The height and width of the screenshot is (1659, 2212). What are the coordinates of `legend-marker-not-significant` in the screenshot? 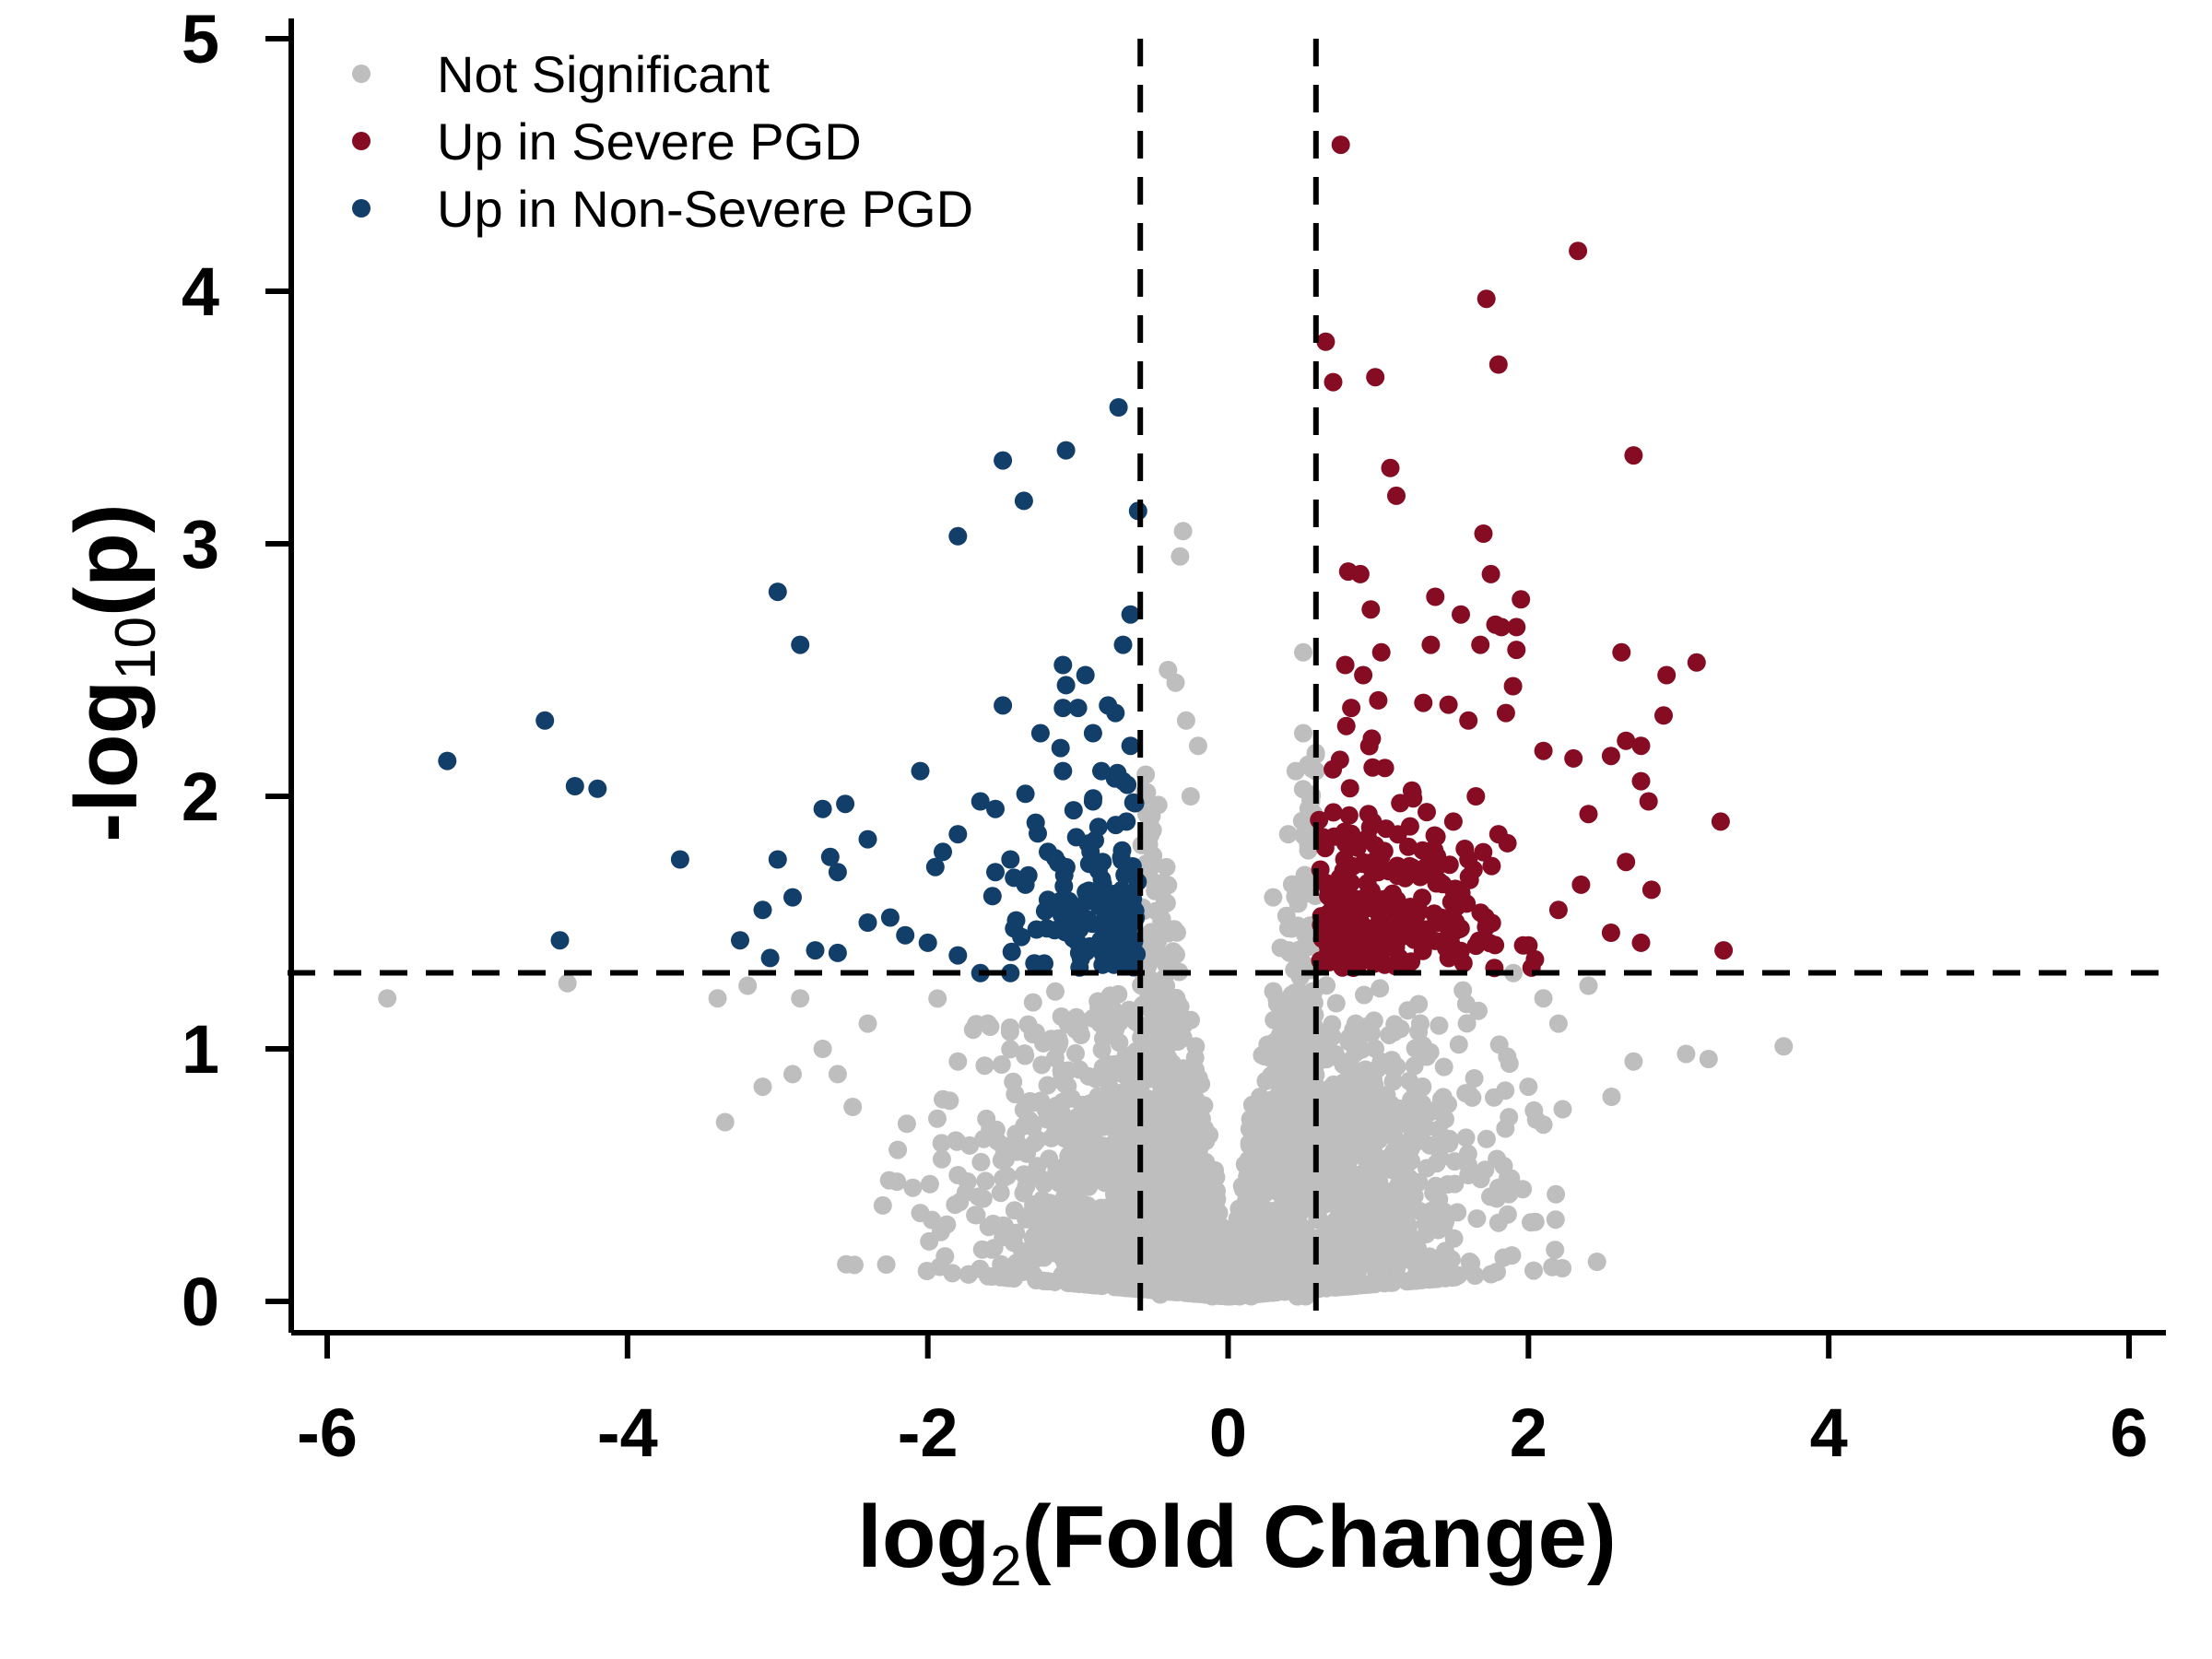 It's located at (361, 74).